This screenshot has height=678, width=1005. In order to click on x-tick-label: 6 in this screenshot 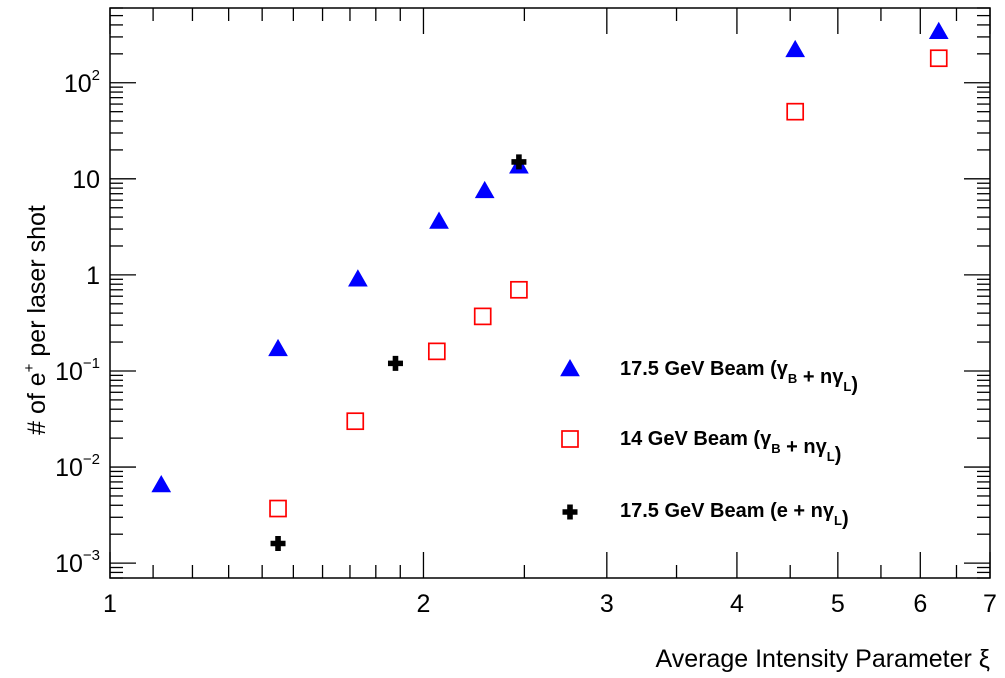, I will do `click(920, 604)`.